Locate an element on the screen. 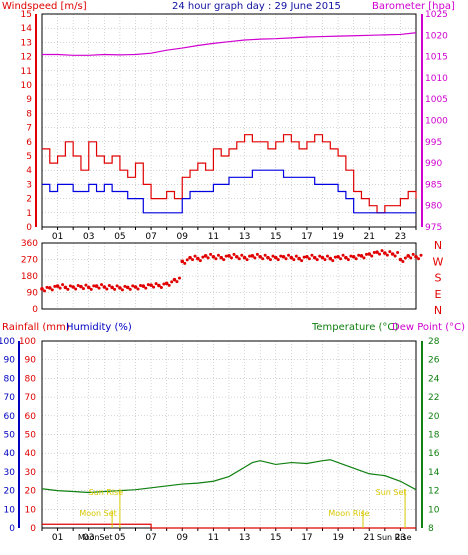 The height and width of the screenshot is (555, 468). temperature-tick-label: 22 is located at coordinates (433, 398).